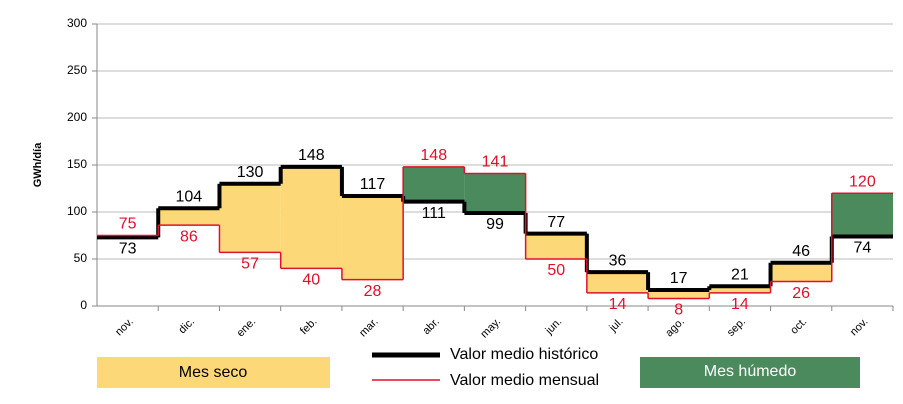 The image size is (903, 404). Describe the element at coordinates (430, 326) in the screenshot. I see `x-tick-label: abr.` at that location.